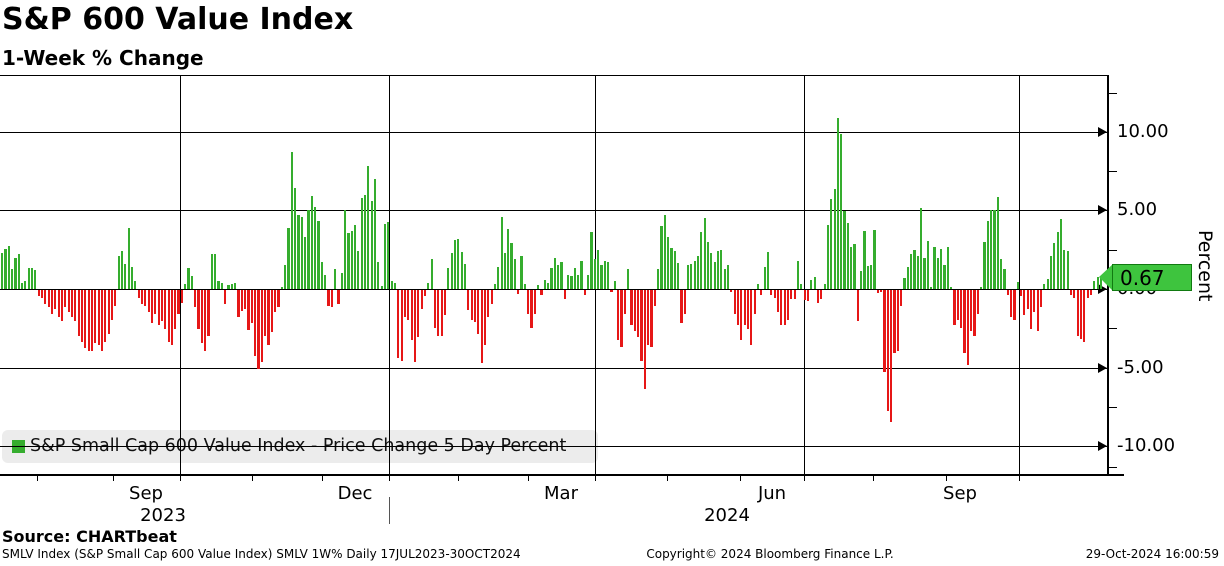 This screenshot has height=566, width=1224. What do you see at coordinates (562, 475) in the screenshot?
I see `x-axis-line` at bounding box center [562, 475].